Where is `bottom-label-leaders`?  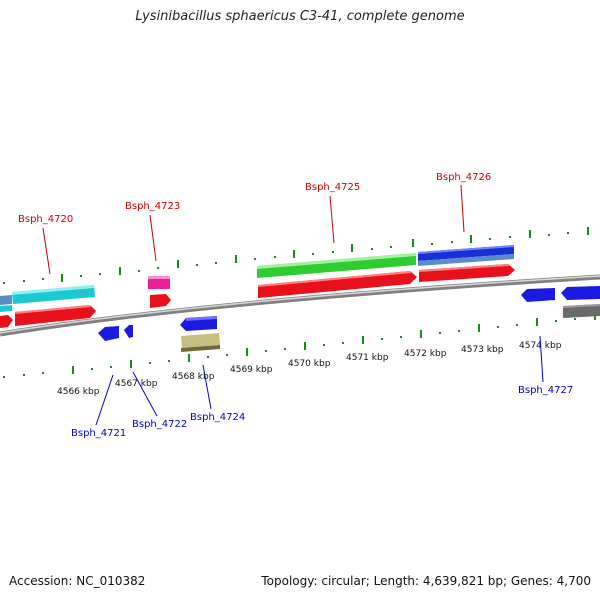 bottom-label-leaders is located at coordinates (319, 380).